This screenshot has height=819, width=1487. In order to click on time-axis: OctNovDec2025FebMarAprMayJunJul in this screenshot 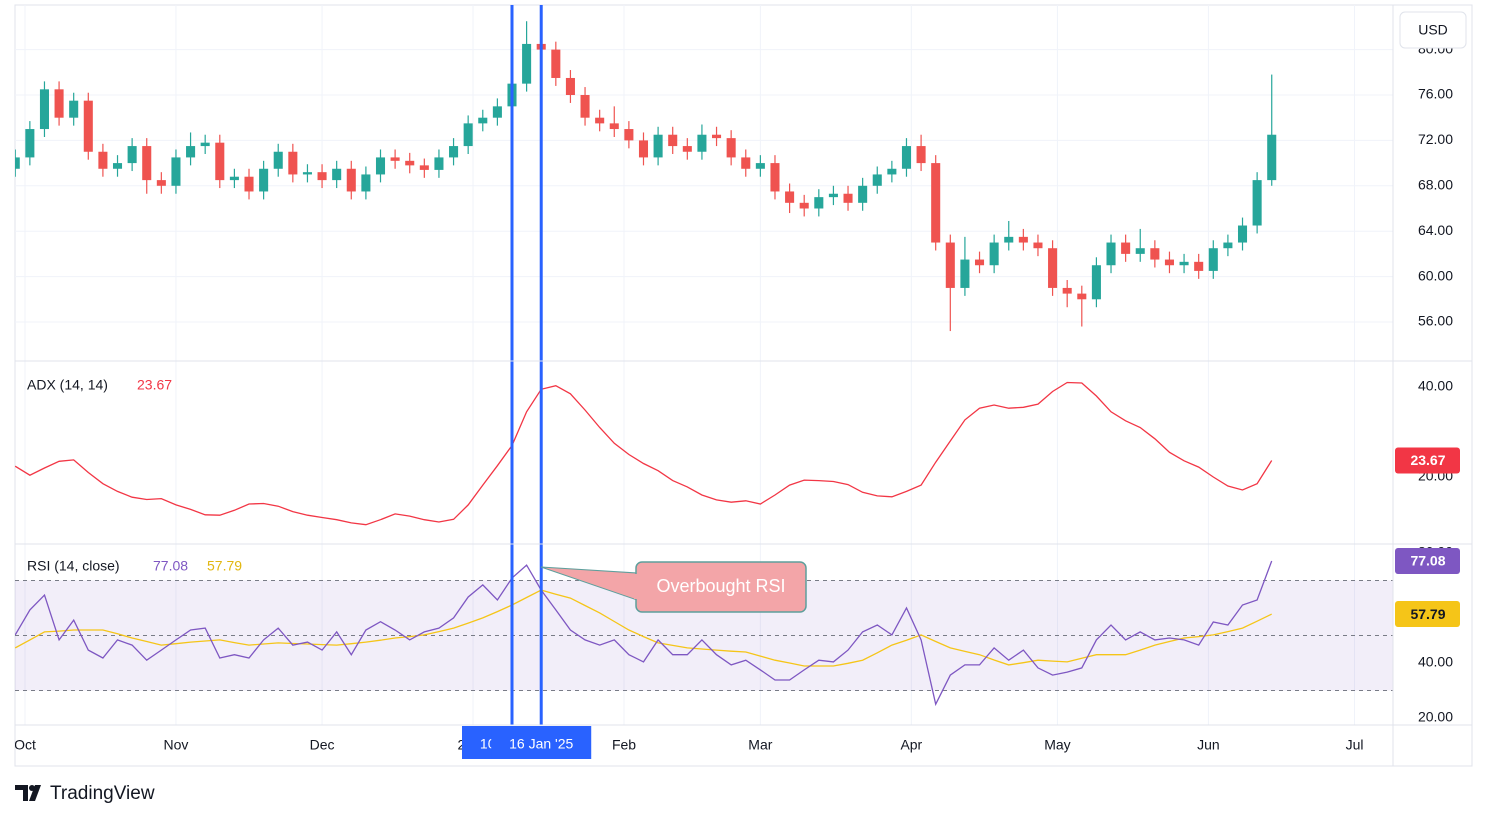, I will do `click(689, 745)`.